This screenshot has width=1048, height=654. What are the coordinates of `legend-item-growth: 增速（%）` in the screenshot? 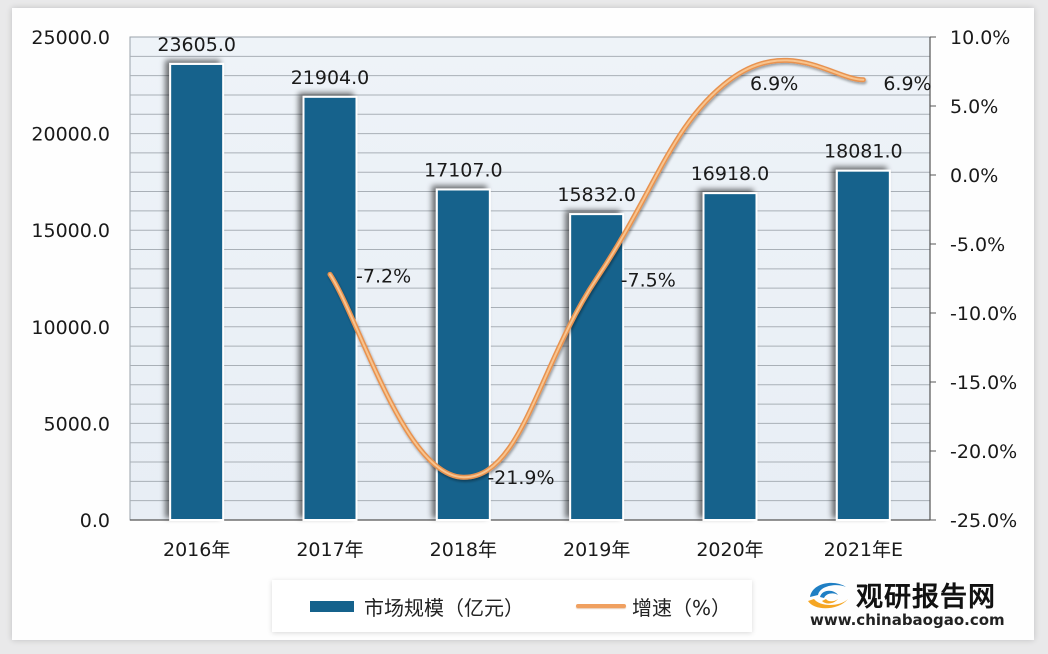 It's located at (653, 606).